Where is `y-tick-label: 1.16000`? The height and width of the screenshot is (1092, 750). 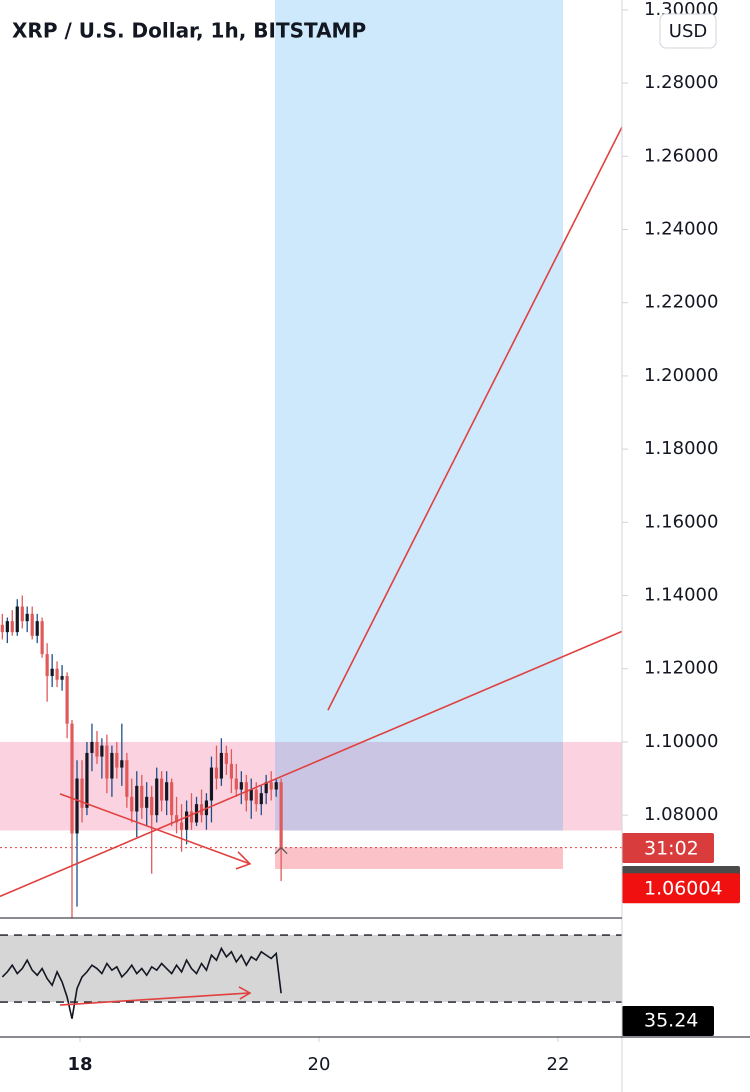 y-tick-label: 1.16000 is located at coordinates (681, 521).